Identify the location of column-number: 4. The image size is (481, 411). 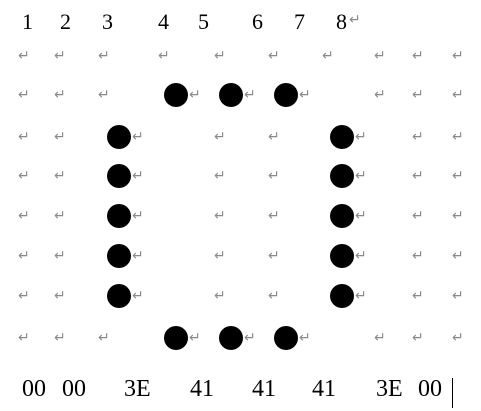
(163, 21).